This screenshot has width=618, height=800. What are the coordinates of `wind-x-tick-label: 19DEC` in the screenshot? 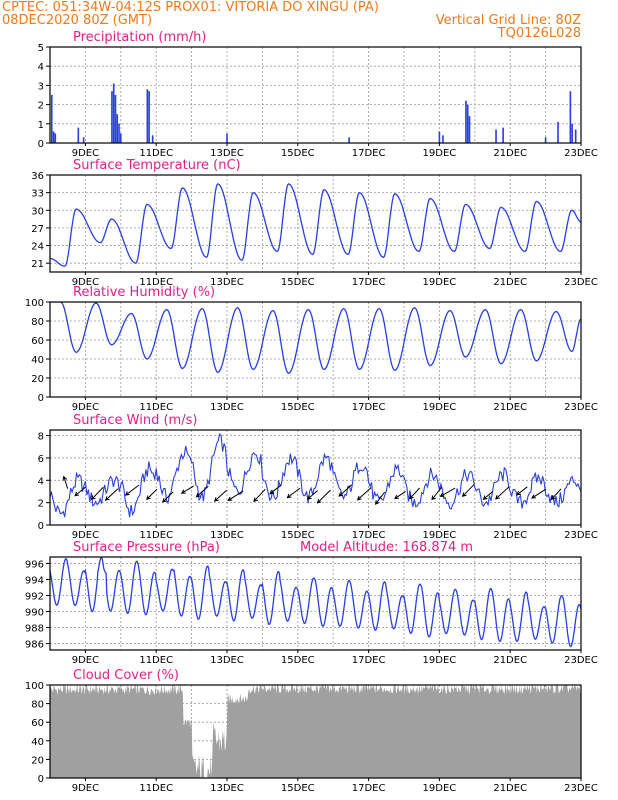 It's located at (440, 535).